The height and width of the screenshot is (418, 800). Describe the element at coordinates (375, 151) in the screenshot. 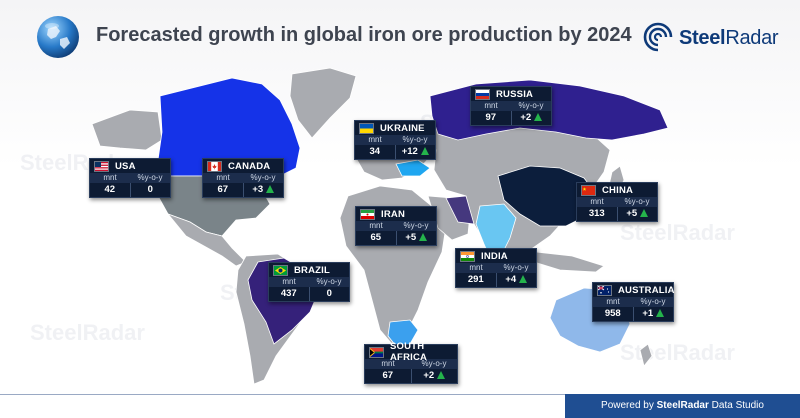

I see `production-value: 34` at that location.